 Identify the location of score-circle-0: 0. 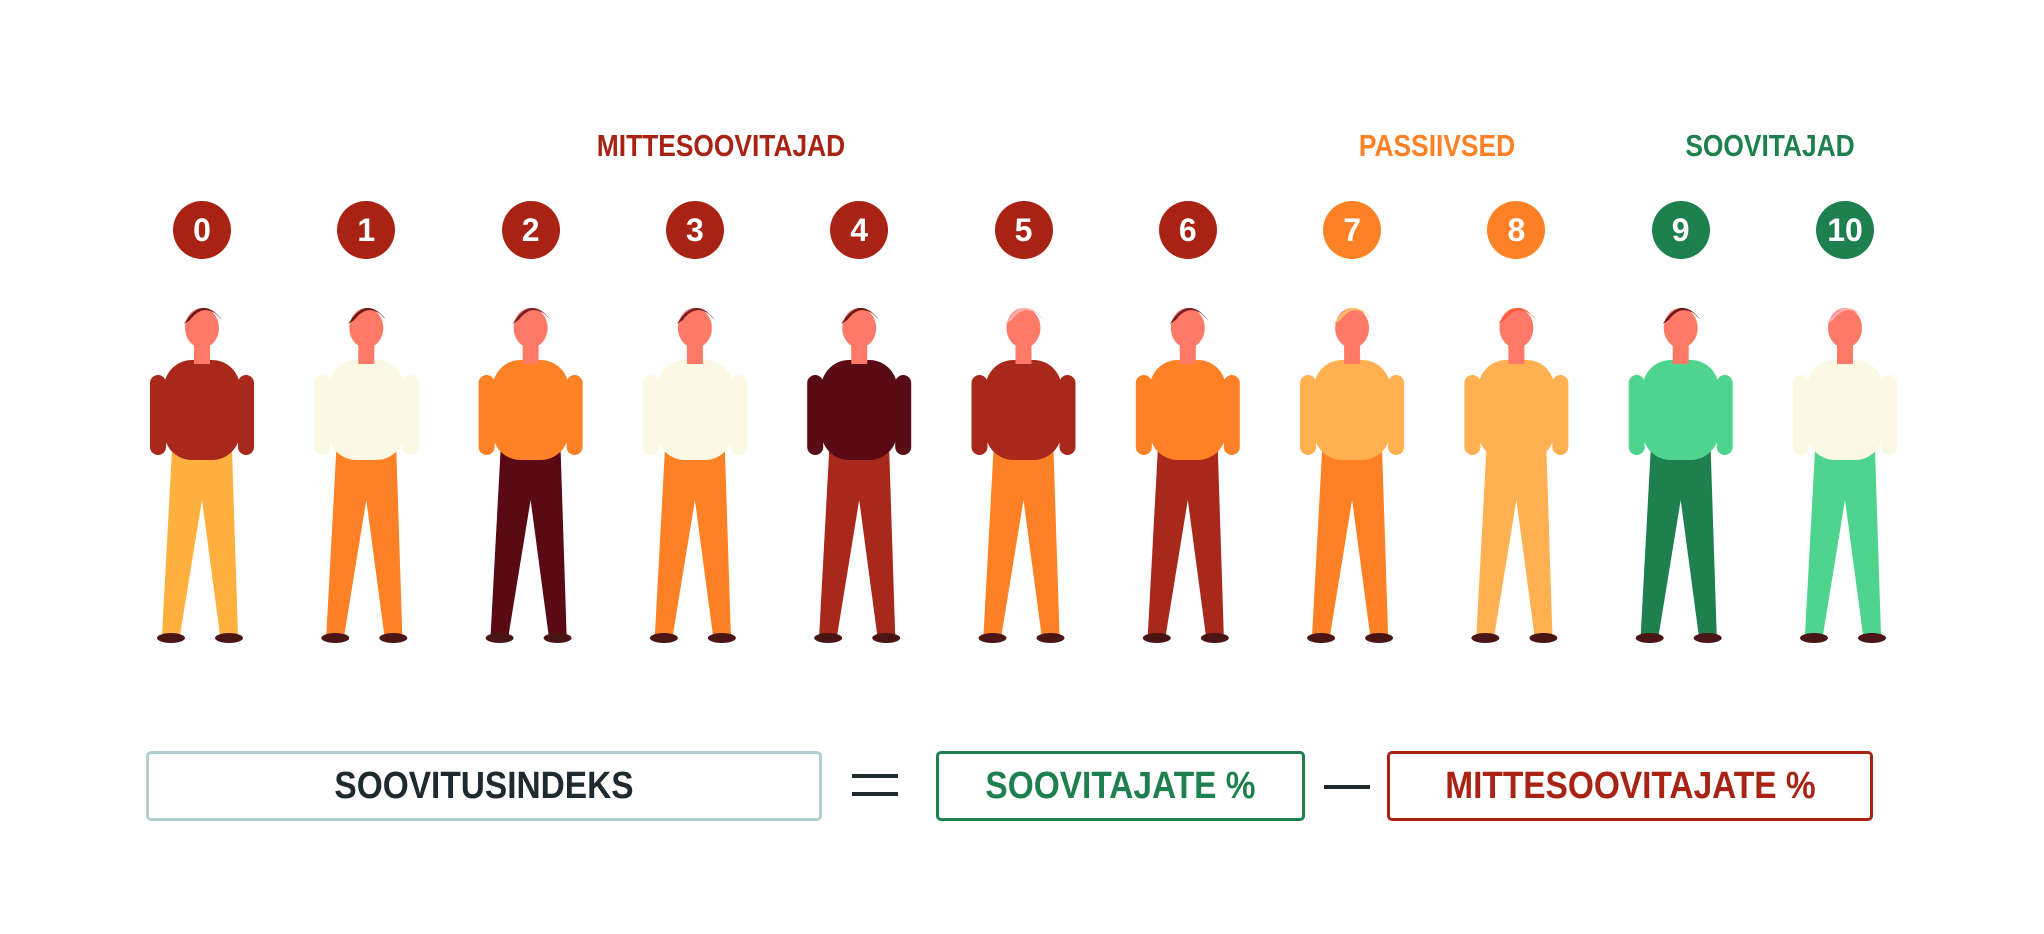
(202, 230).